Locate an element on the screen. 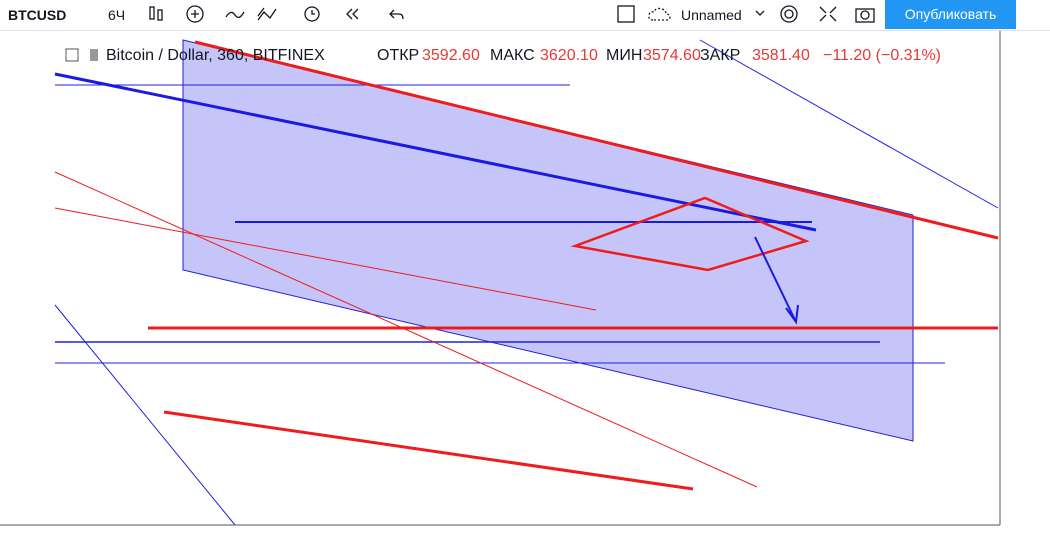 Image resolution: width=1050 pixels, height=539 pixels. legend-change: −11.20 (−0.31%) is located at coordinates (882, 55).